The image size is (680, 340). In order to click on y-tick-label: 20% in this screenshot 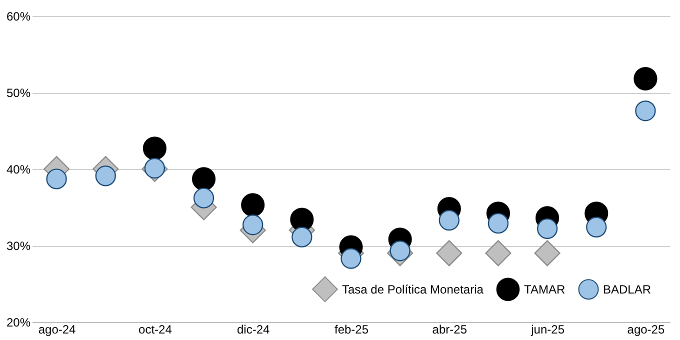, I will do `click(18, 323)`.